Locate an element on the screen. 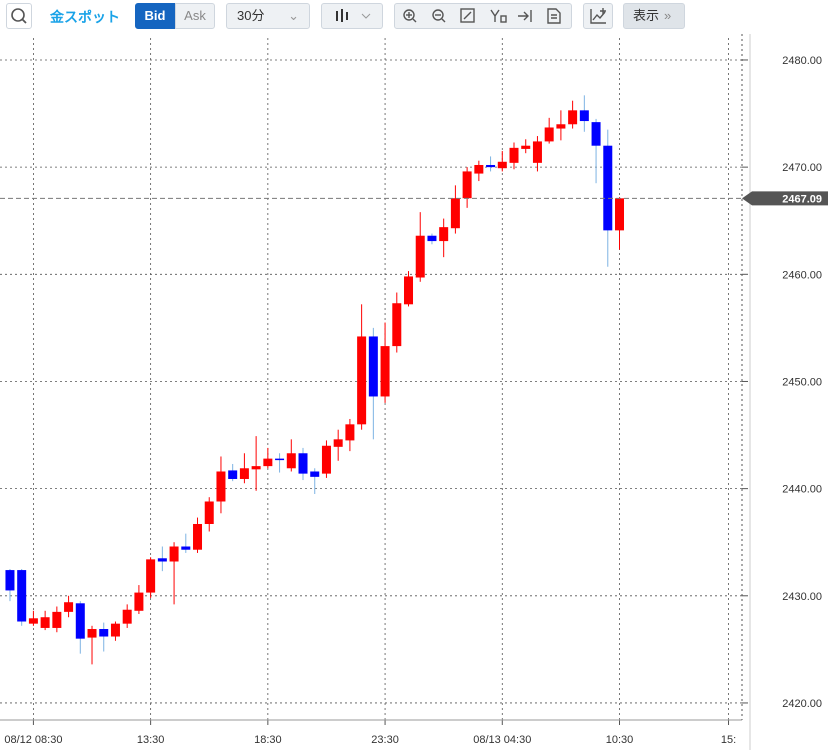 This screenshot has width=832, height=750. indicator-button is located at coordinates (598, 16).